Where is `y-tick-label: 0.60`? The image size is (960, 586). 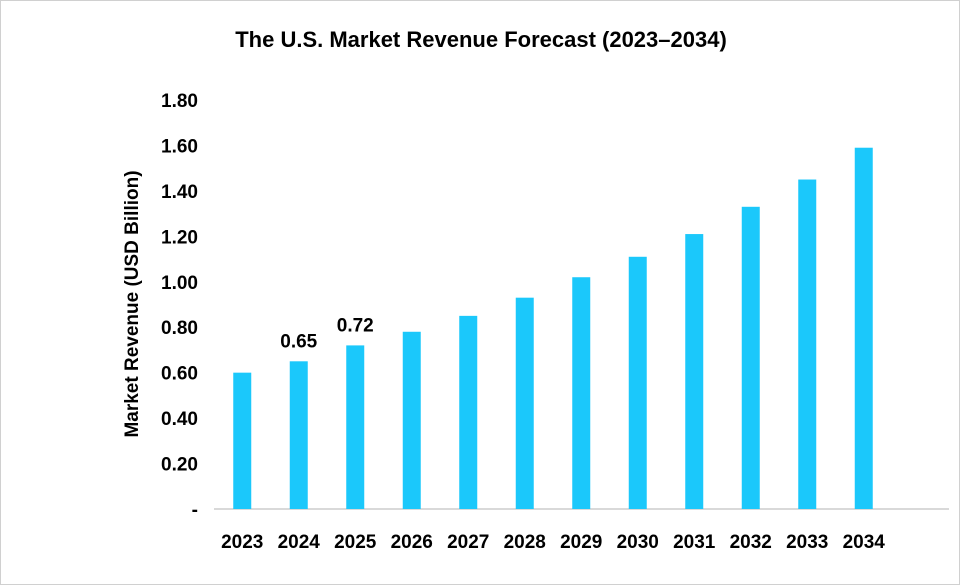
y-tick-label: 0.60 is located at coordinates (179, 374).